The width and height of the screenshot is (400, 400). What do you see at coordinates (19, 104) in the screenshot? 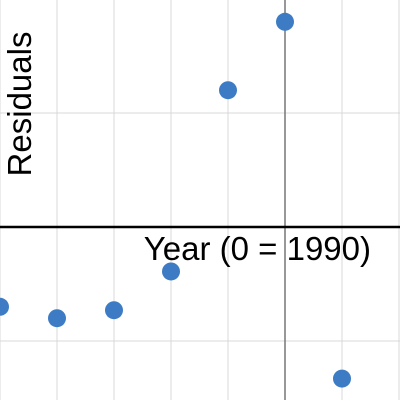
I see `y-axis-label: Residuals` at bounding box center [19, 104].